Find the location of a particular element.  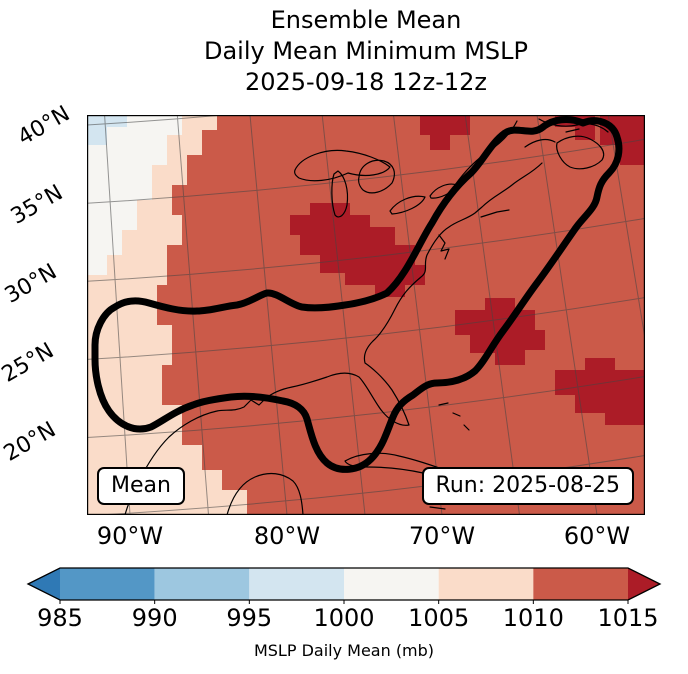

lat-tick-35n: 35°N is located at coordinates (37, 205).